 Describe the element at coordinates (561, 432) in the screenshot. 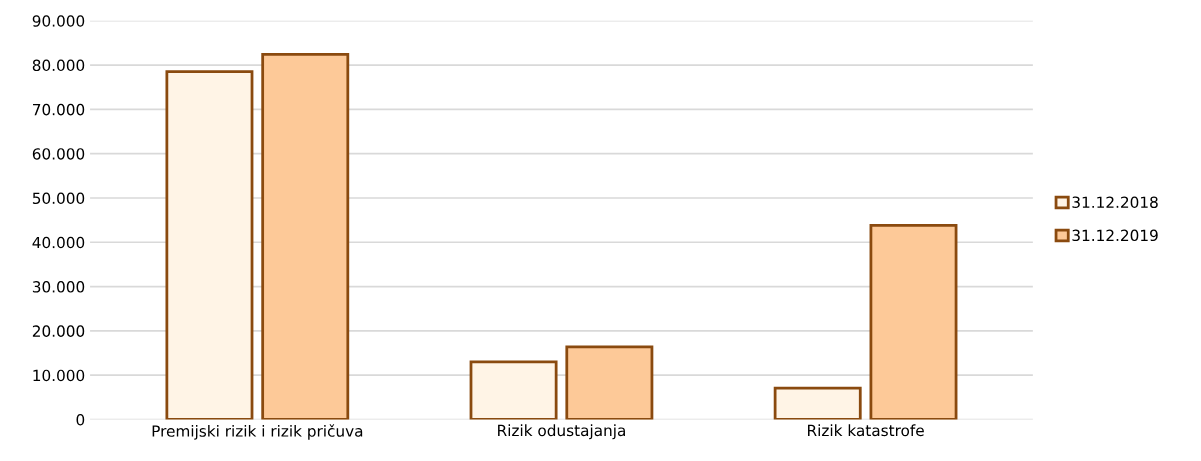

I see `x-tick-label: Rizik odustajanja` at that location.